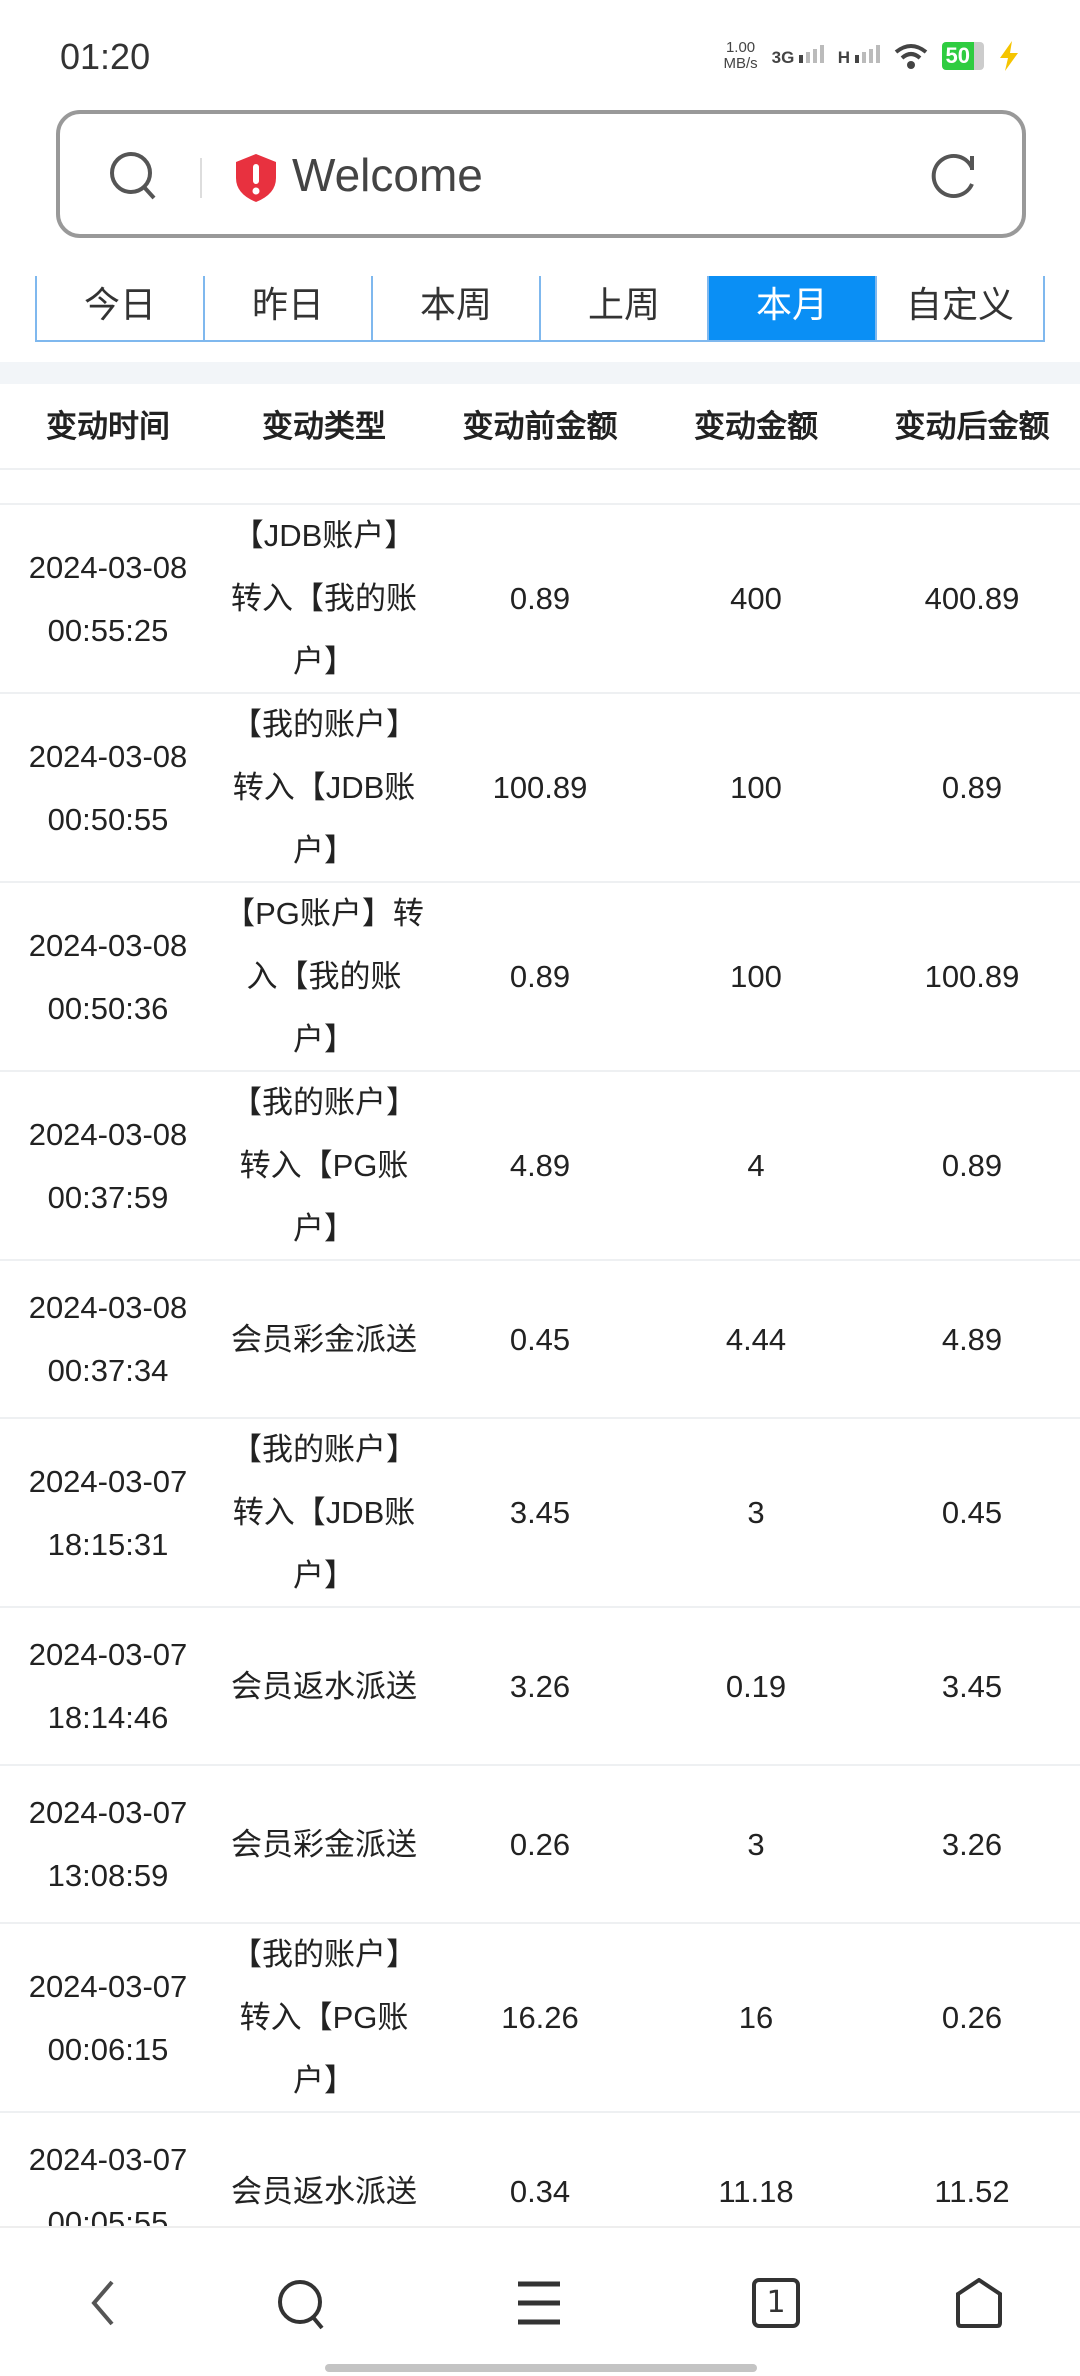 Image resolution: width=1080 pixels, height=2376 pixels. I want to click on cell-after: 0.26, so click(972, 2017).